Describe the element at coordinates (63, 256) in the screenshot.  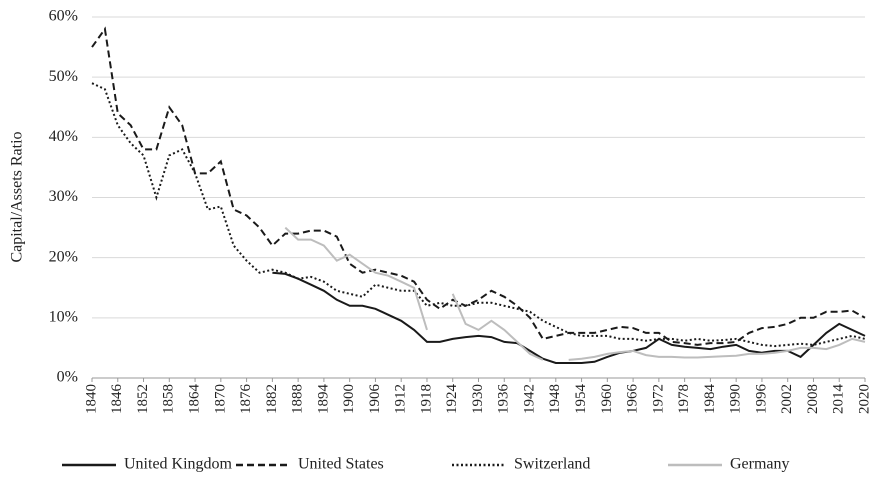
I see `y-tick-label: 20%` at that location.